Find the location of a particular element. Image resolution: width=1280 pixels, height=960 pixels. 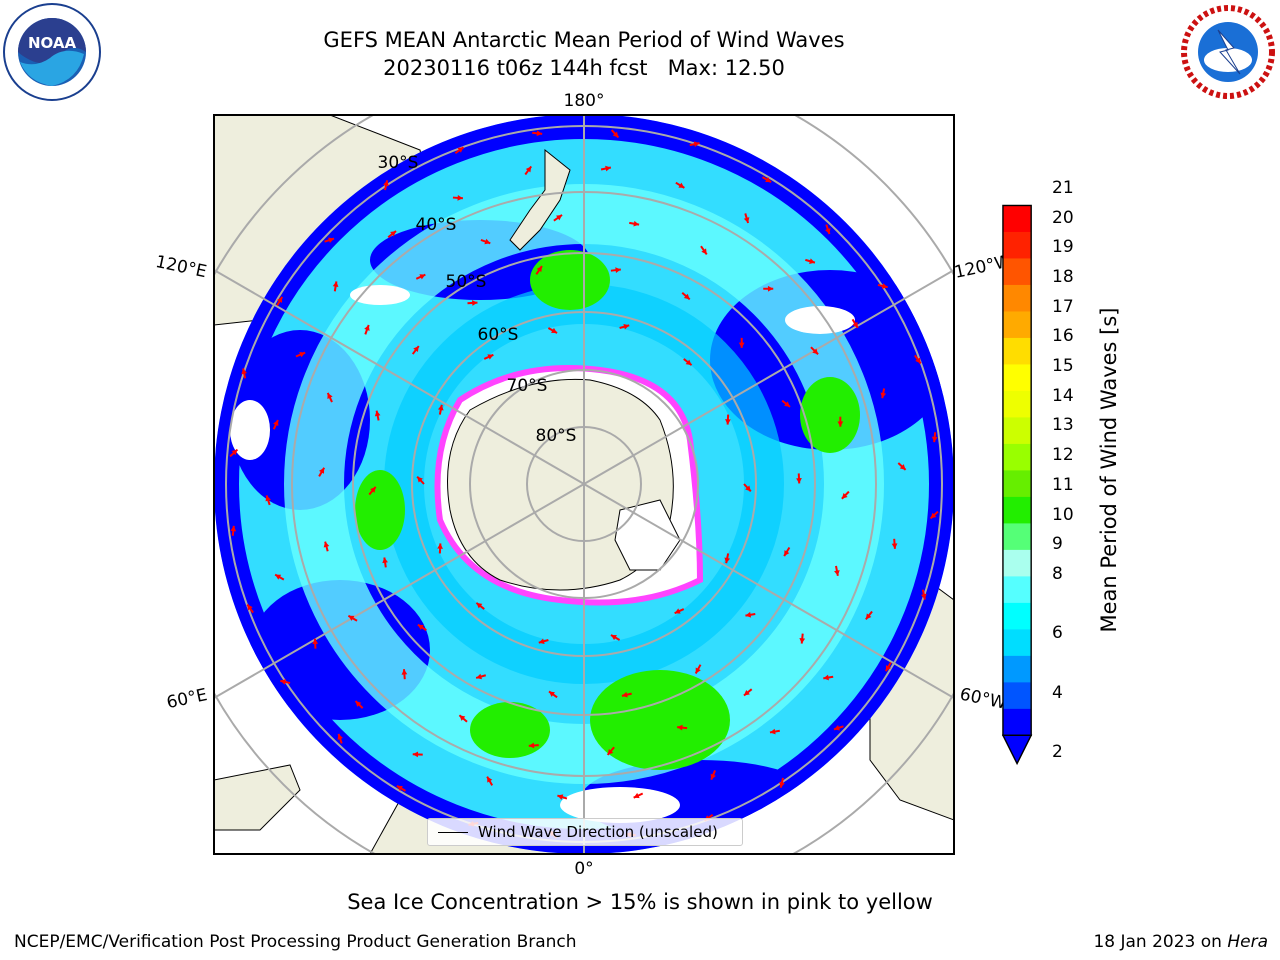

map-legend: Wind Wave Direction (unscaled) is located at coordinates (585, 832).